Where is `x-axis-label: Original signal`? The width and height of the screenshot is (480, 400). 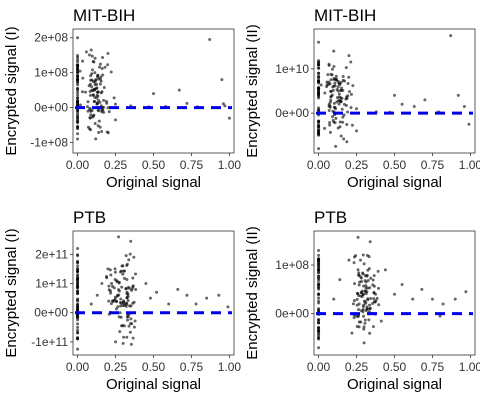
x-axis-label: Original signal is located at coordinates (394, 182).